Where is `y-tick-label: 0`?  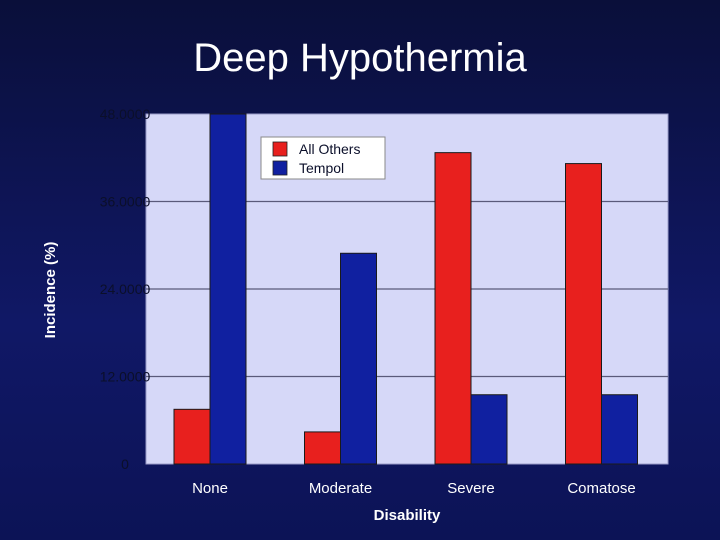
y-tick-label: 0 is located at coordinates (125, 464).